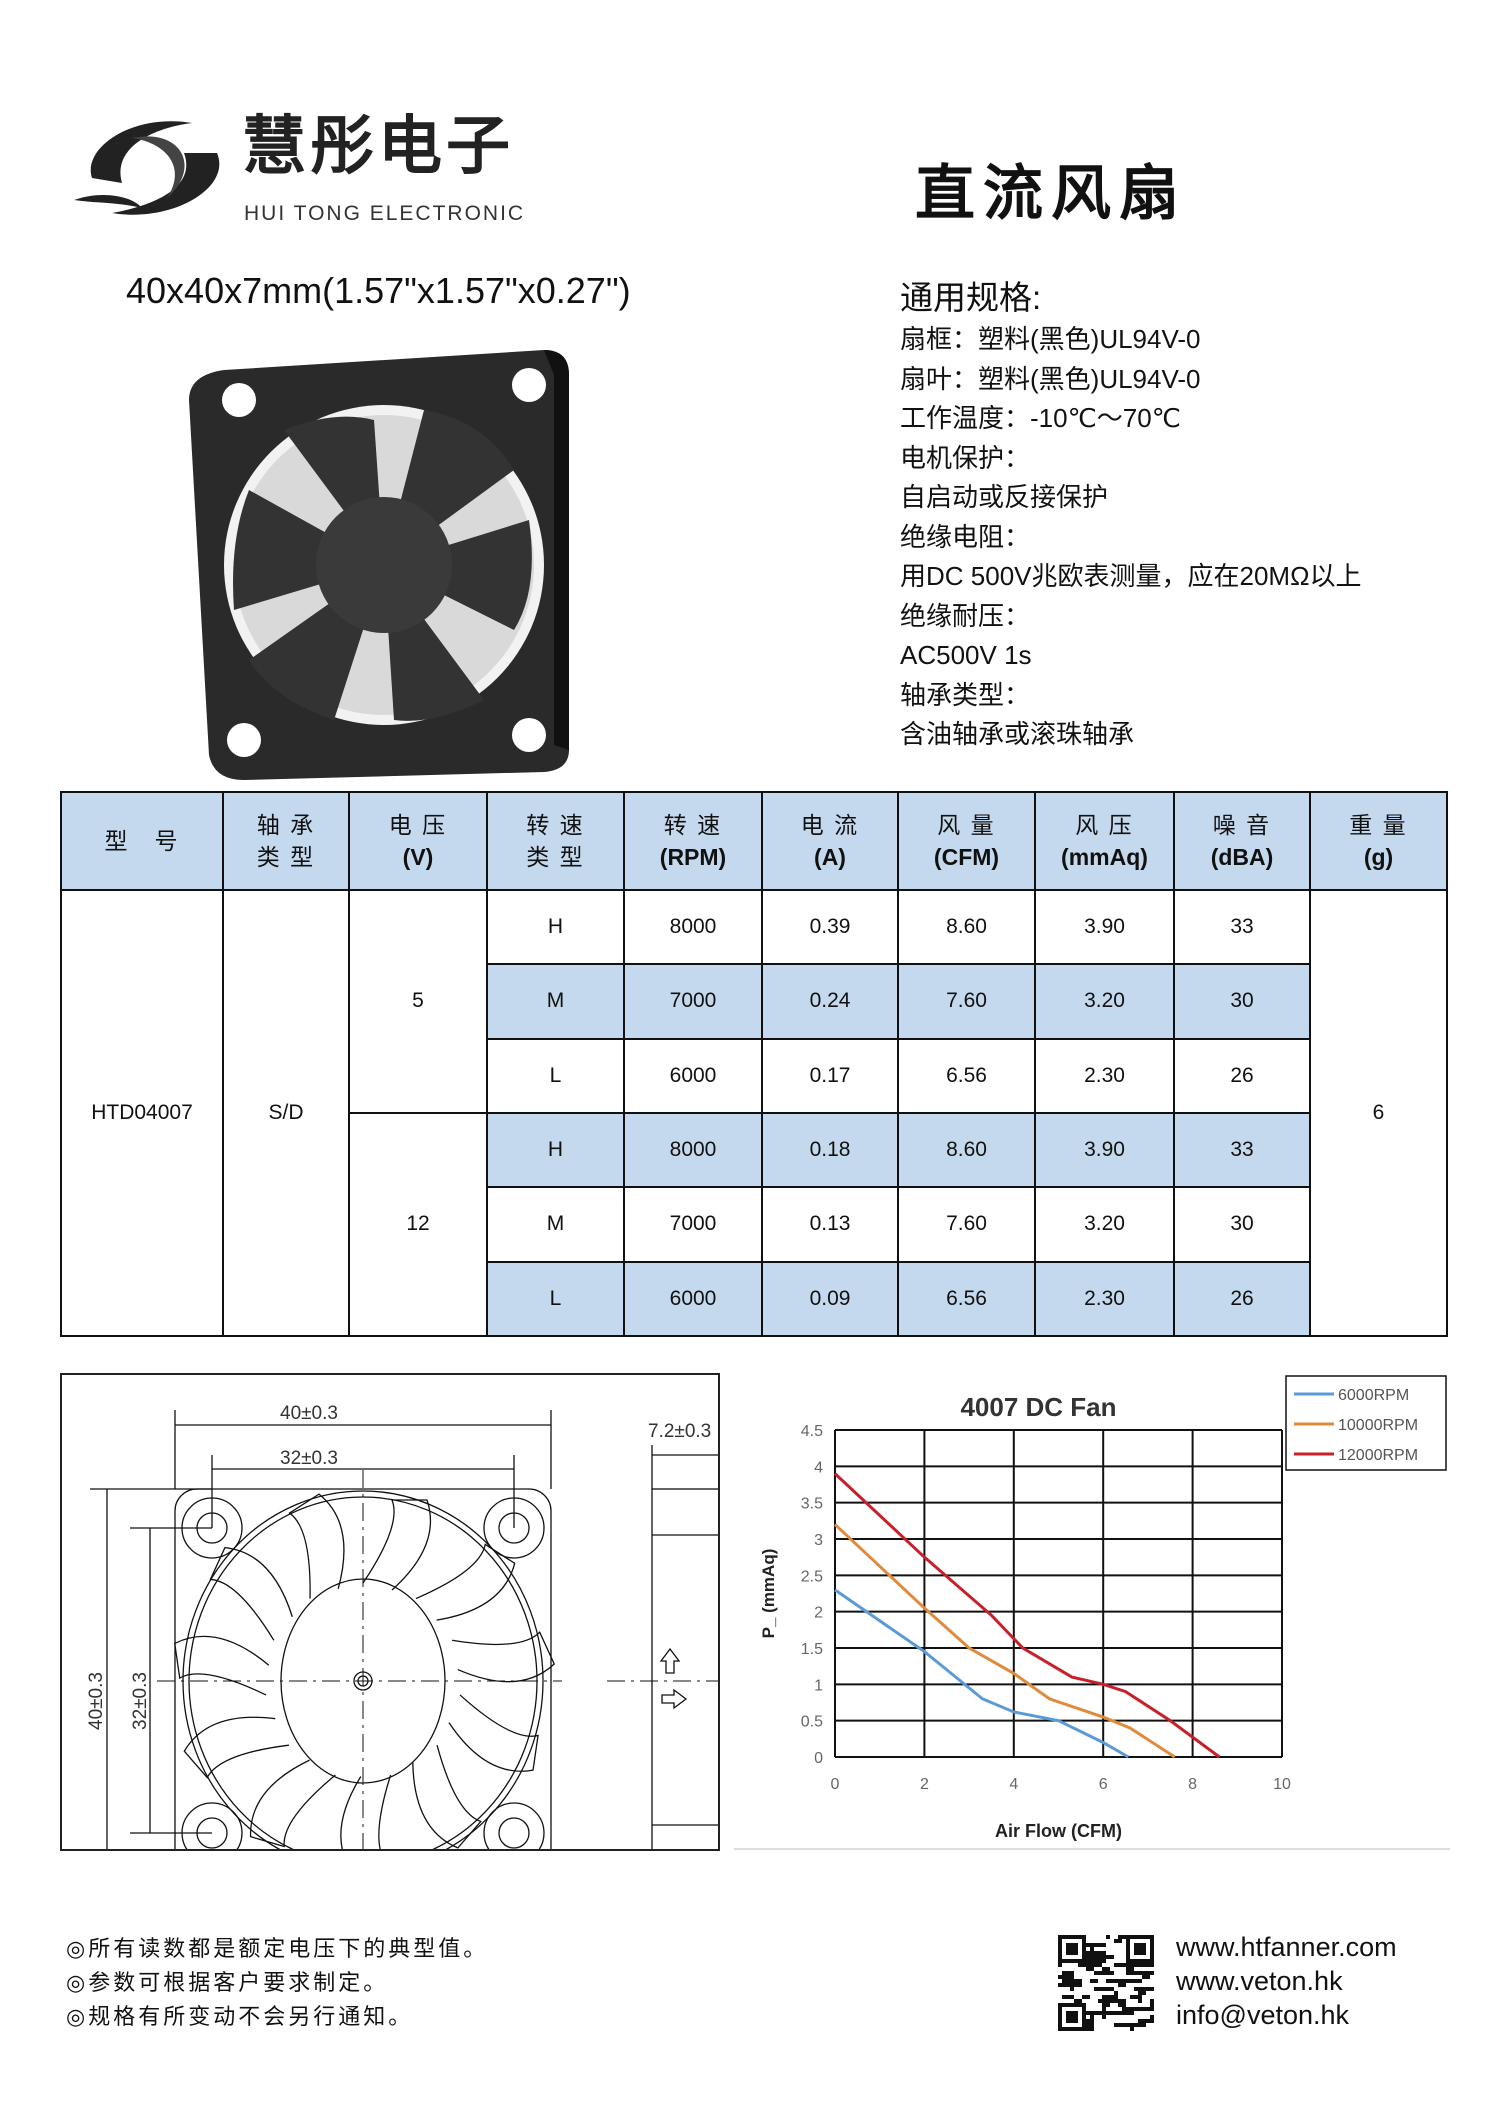  I want to click on y-tick-label: 0, so click(818, 1758).